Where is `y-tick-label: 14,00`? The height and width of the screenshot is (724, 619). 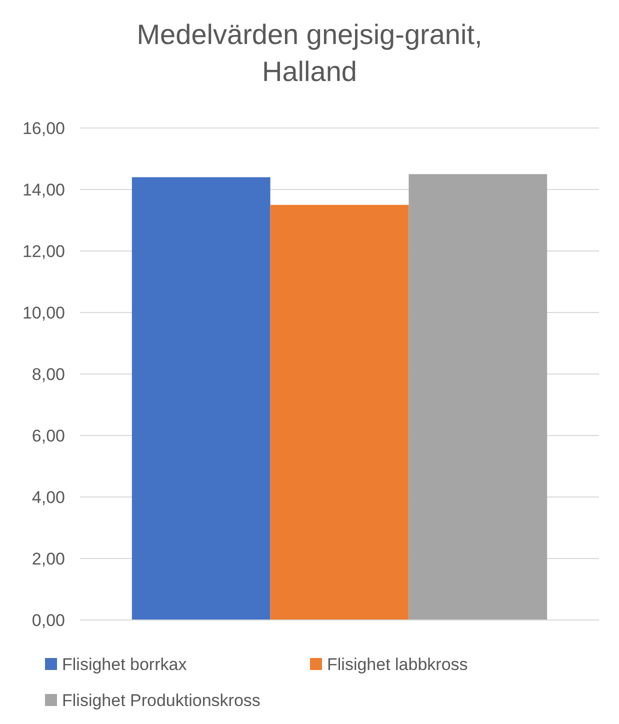 y-tick-label: 14,00 is located at coordinates (43, 190).